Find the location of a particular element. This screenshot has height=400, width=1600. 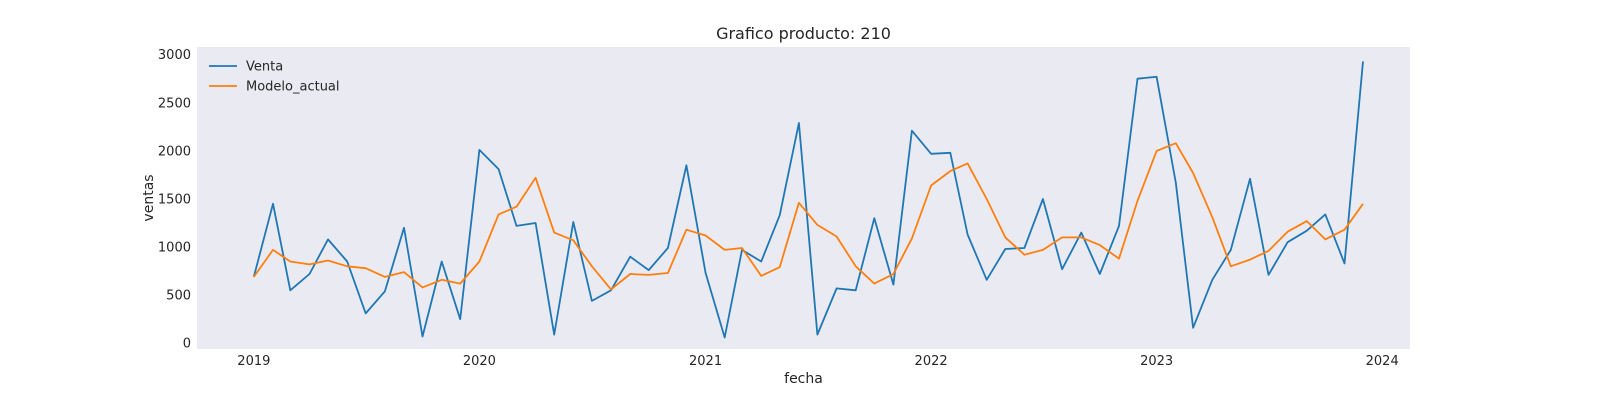

x-tick-label: 2024 is located at coordinates (1382, 361).